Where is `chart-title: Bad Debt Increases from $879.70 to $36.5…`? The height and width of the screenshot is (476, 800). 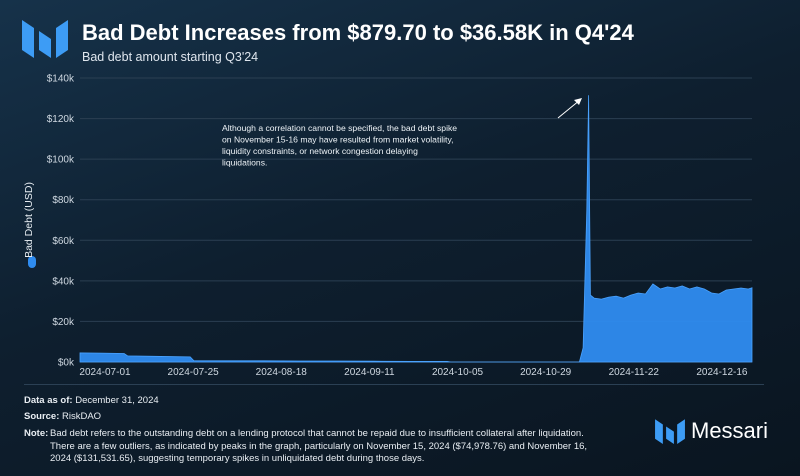 chart-title: Bad Debt Increases from $879.70 to $36.5… is located at coordinates (358, 32).